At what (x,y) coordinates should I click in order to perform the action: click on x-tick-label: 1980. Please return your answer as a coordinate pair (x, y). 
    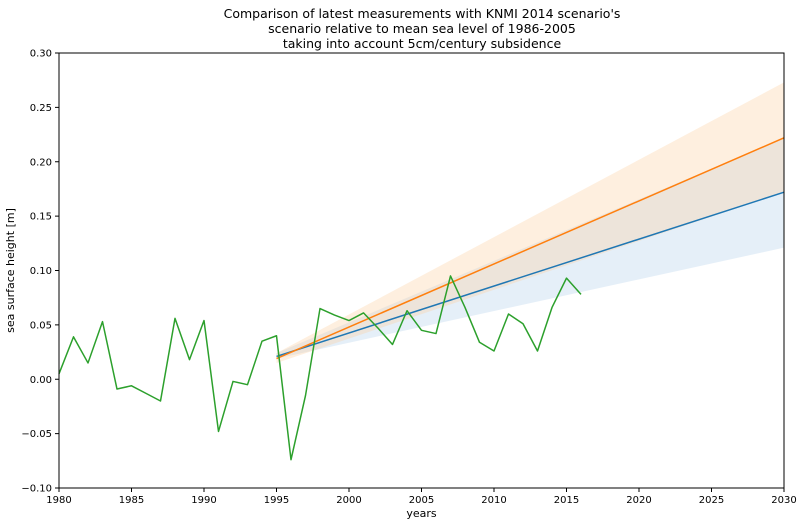
    Looking at the image, I should click on (58, 500).